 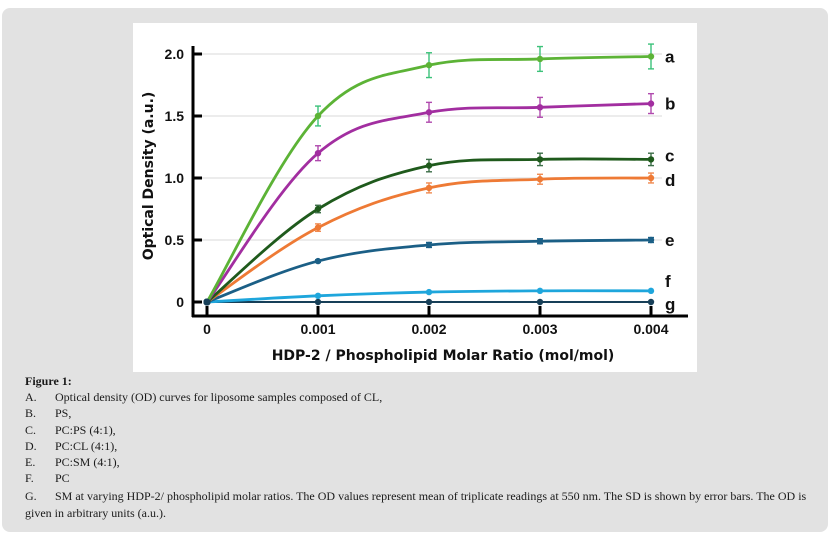 What do you see at coordinates (670, 104) in the screenshot?
I see `series-label-b: b` at bounding box center [670, 104].